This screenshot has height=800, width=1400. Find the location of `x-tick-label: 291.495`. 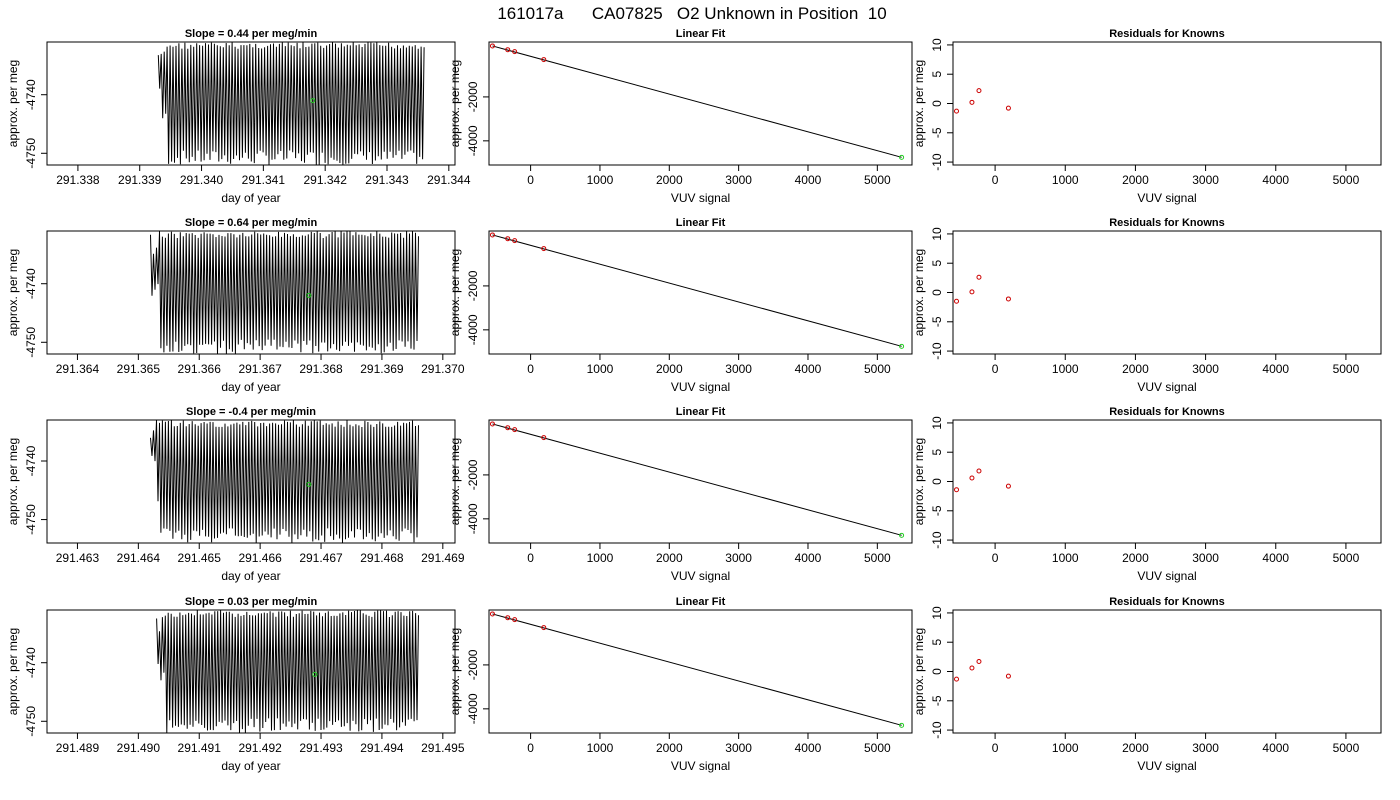

x-tick-label: 291.495 is located at coordinates (443, 748).